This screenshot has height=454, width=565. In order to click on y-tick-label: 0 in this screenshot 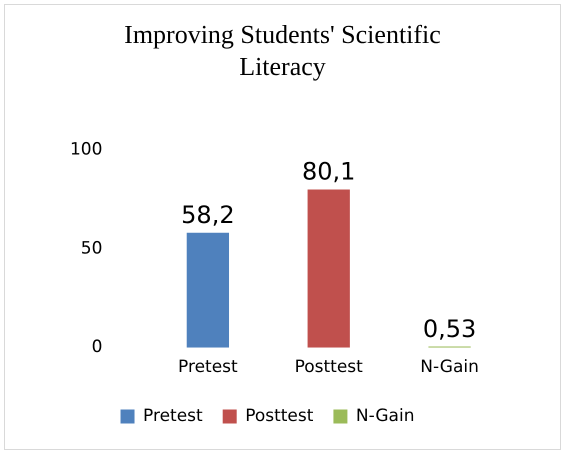, I will do `click(97, 347)`.